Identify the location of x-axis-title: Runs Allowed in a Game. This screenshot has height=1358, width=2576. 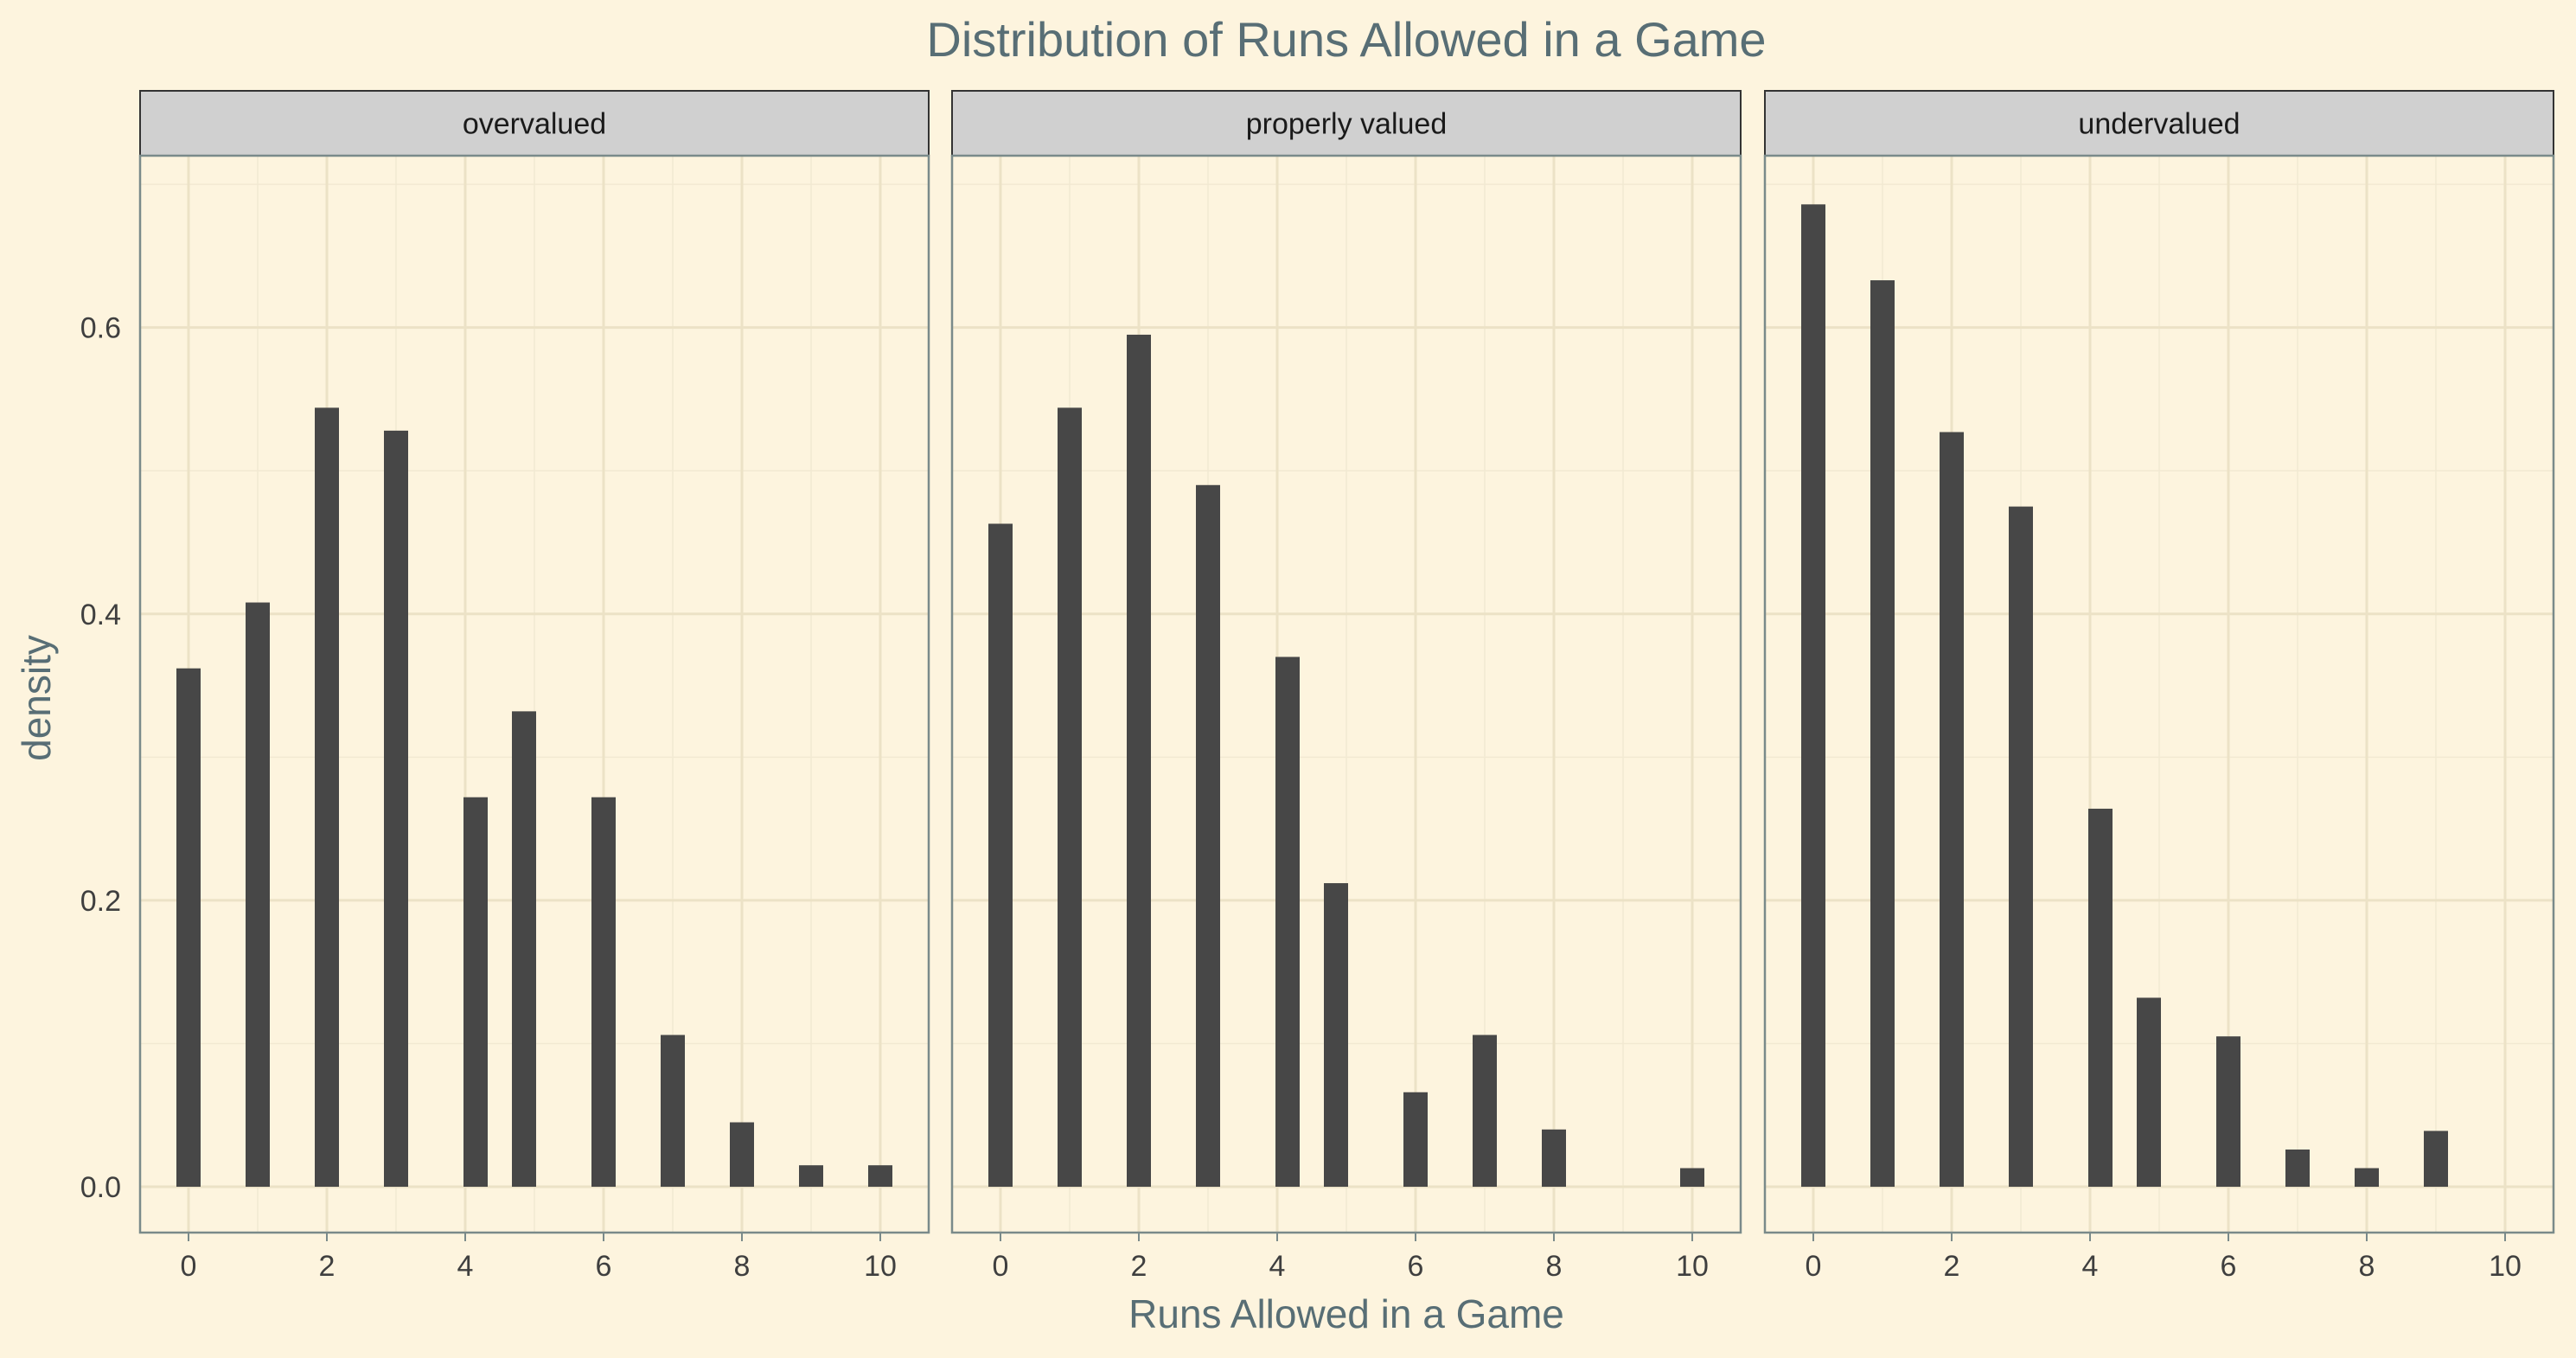
(1346, 1313).